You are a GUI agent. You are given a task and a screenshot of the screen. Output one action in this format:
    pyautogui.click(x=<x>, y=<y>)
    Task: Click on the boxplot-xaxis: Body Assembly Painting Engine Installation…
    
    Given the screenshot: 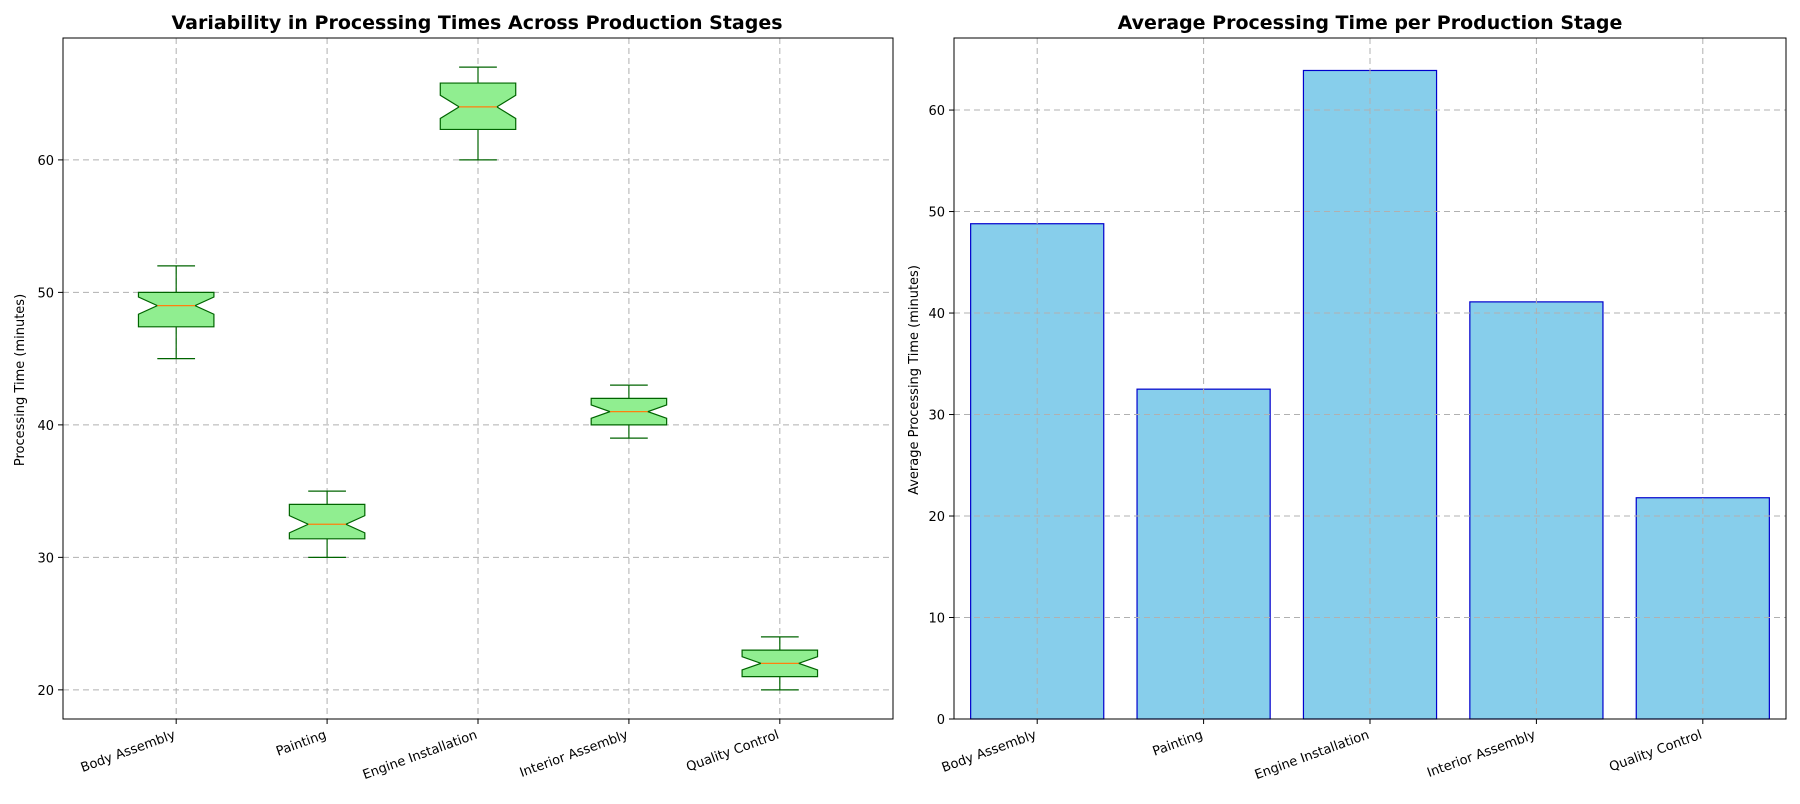 What is the action you would take?
    pyautogui.click(x=430, y=751)
    